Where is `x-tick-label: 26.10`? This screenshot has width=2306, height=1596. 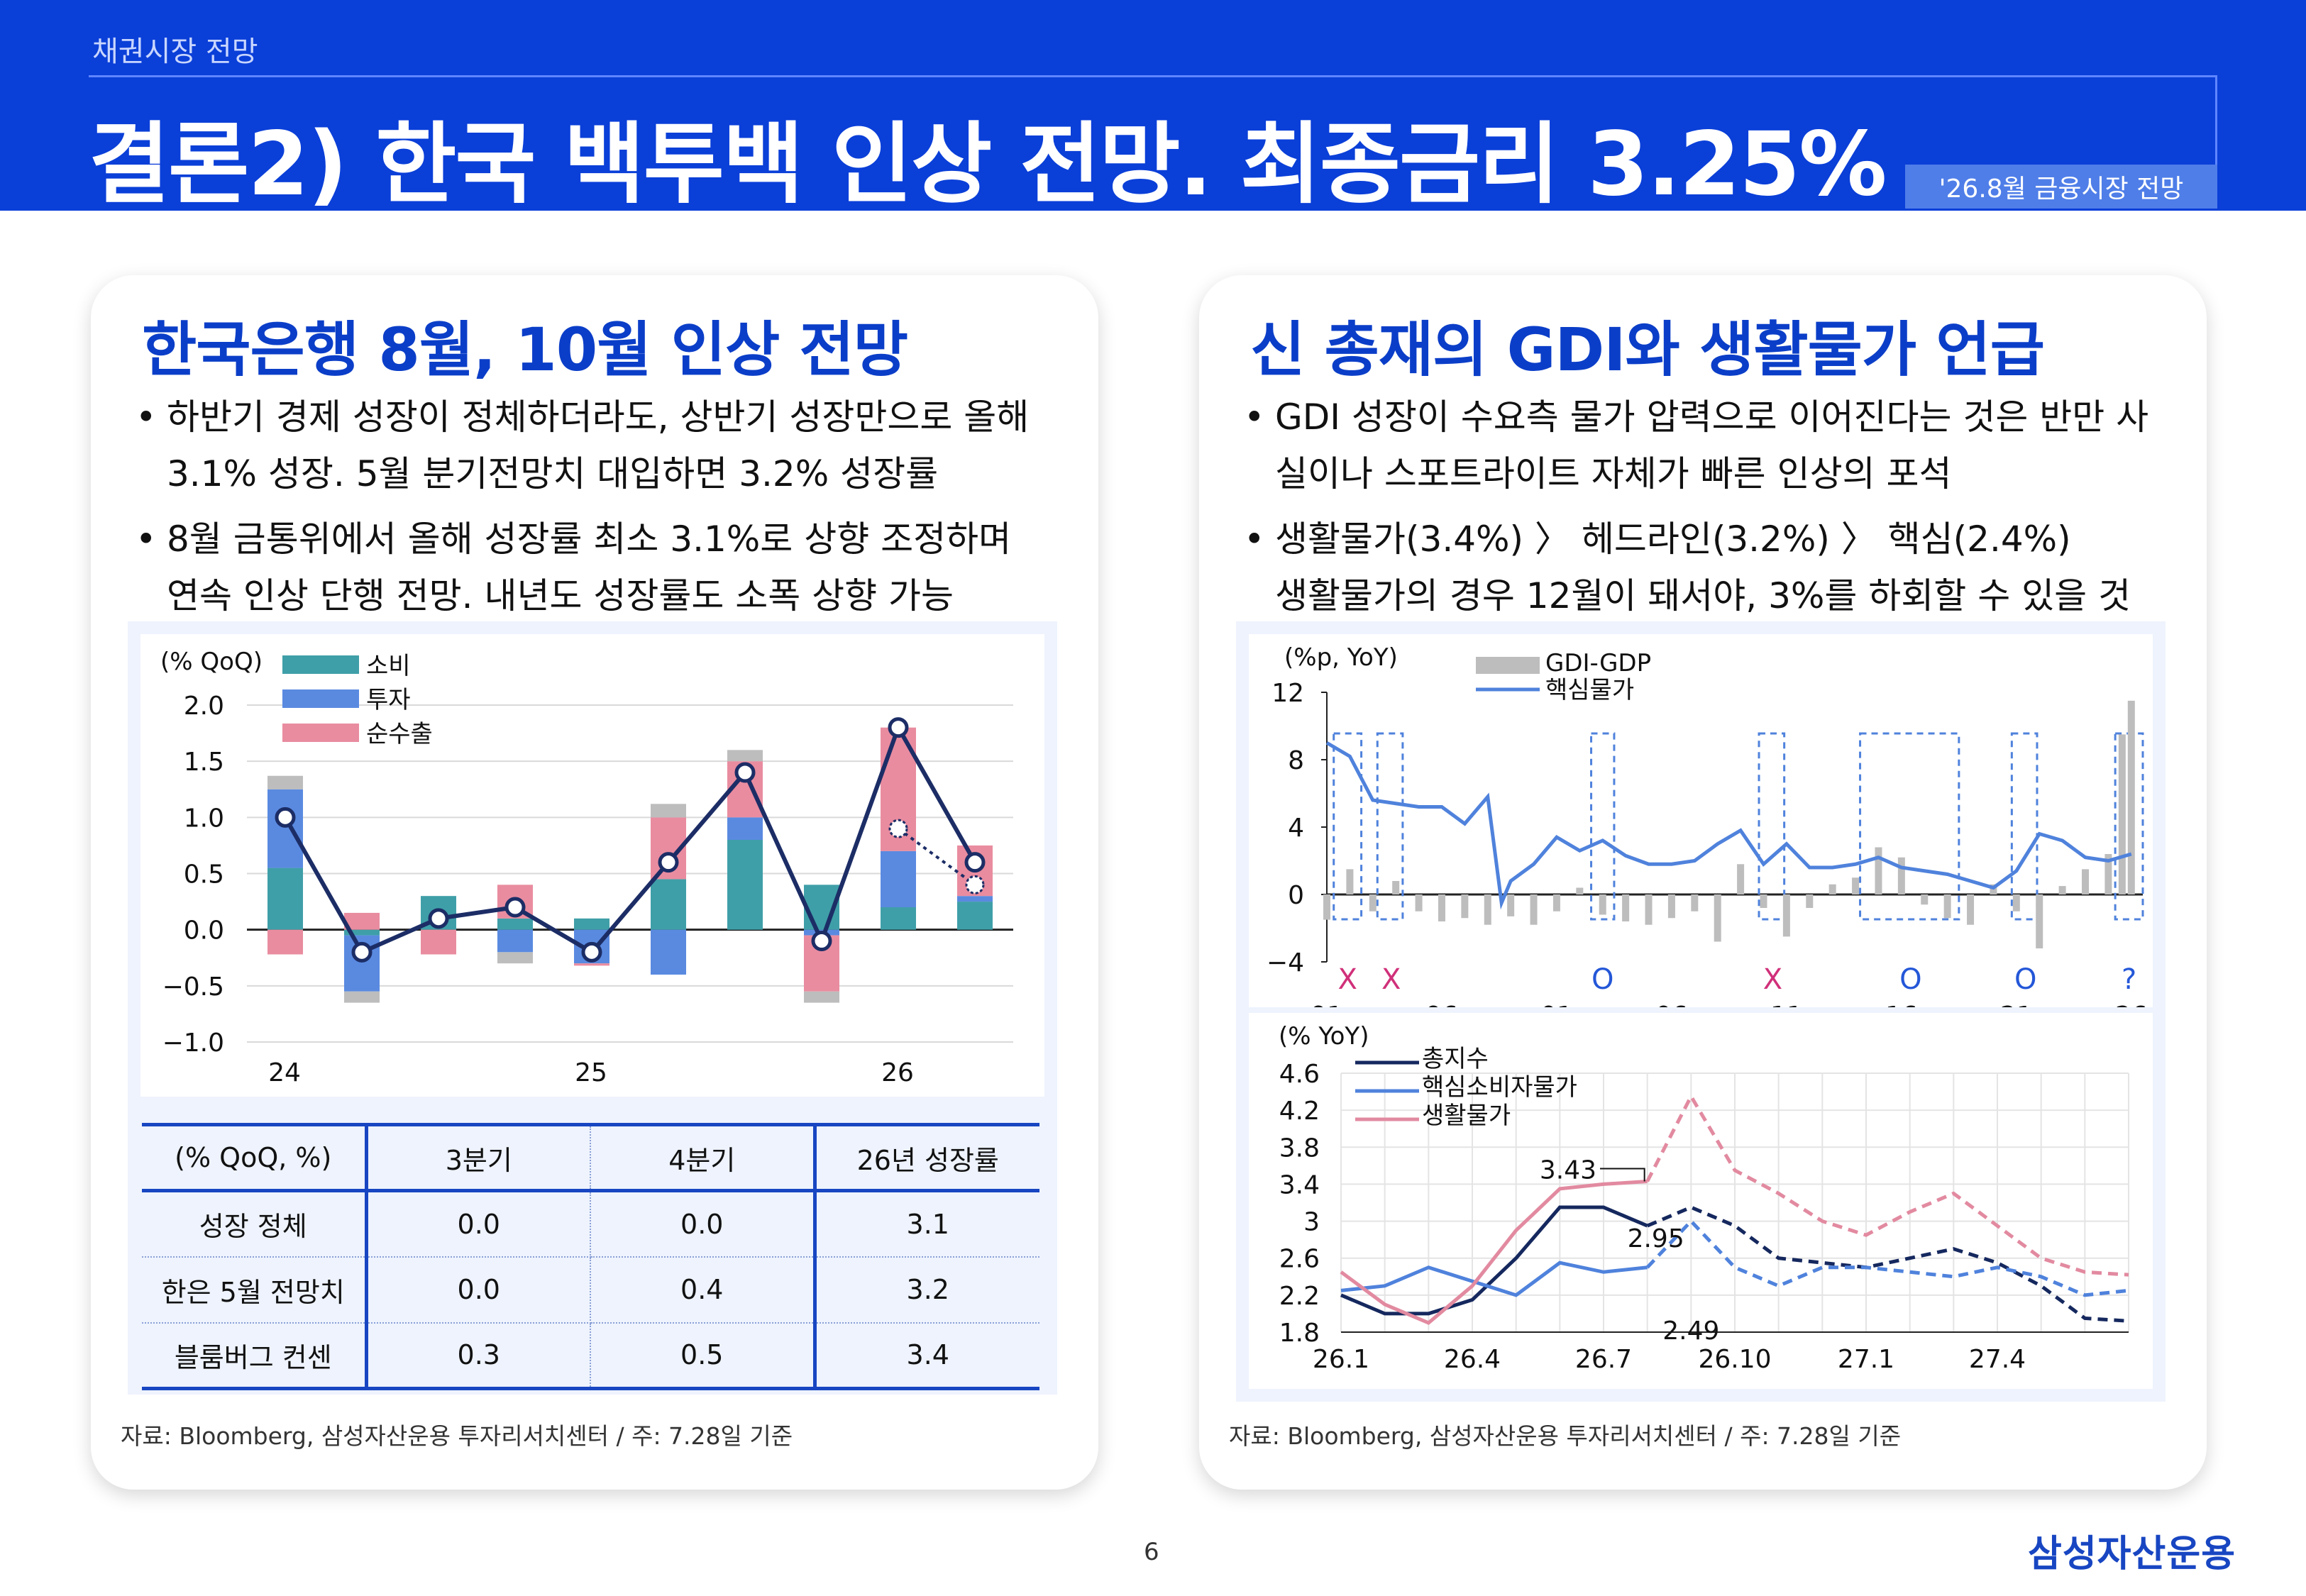
x-tick-label: 26.10 is located at coordinates (1735, 1360).